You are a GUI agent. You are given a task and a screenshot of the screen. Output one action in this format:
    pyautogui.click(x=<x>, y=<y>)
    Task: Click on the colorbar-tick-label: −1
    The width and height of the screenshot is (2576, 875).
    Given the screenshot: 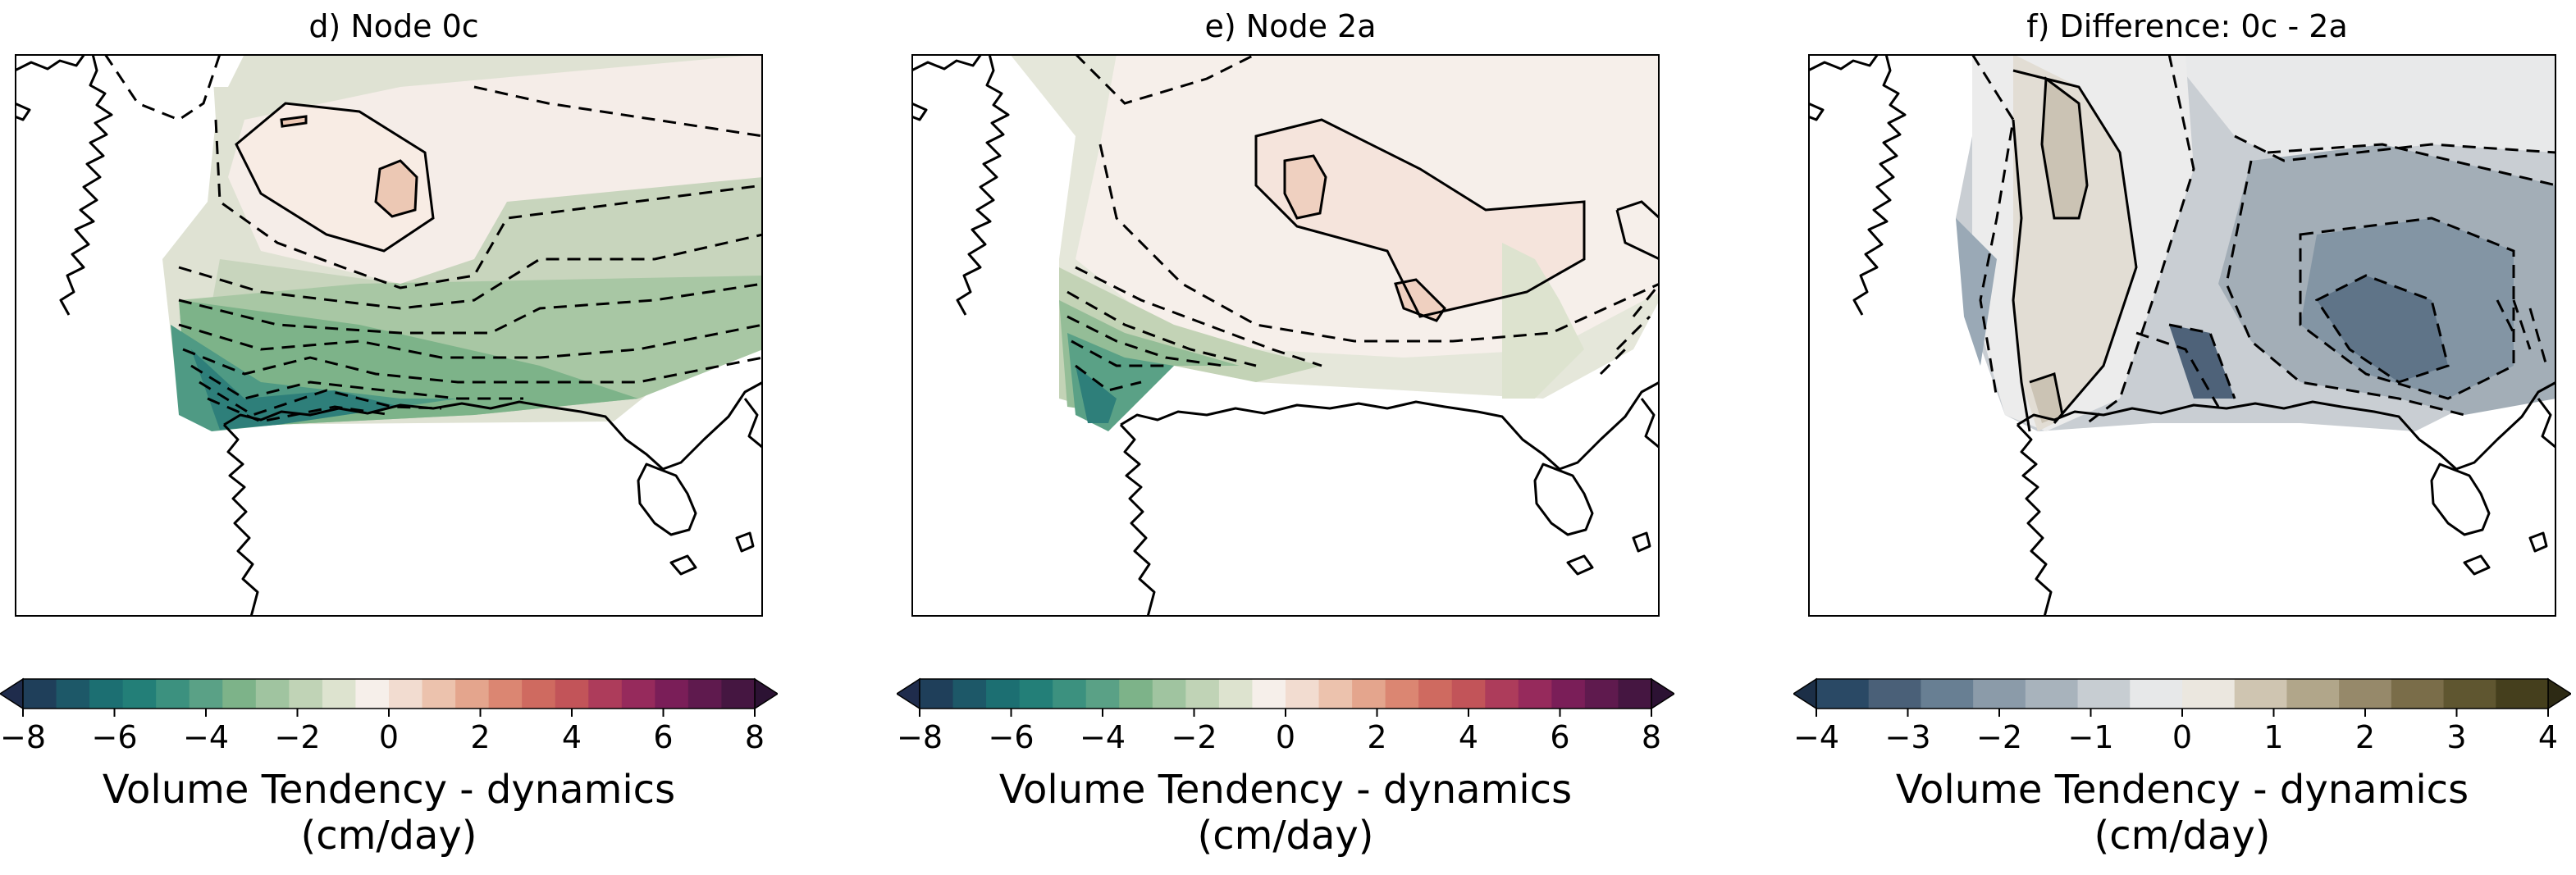 What is the action you would take?
    pyautogui.click(x=2090, y=737)
    